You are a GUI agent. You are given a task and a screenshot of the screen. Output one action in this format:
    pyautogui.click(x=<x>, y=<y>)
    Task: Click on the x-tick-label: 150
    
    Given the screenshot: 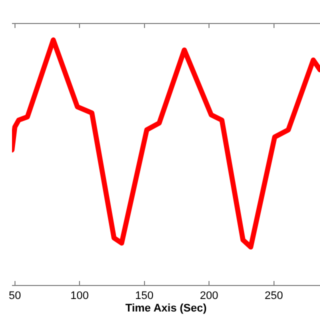 What is the action you would take?
    pyautogui.click(x=144, y=296)
    